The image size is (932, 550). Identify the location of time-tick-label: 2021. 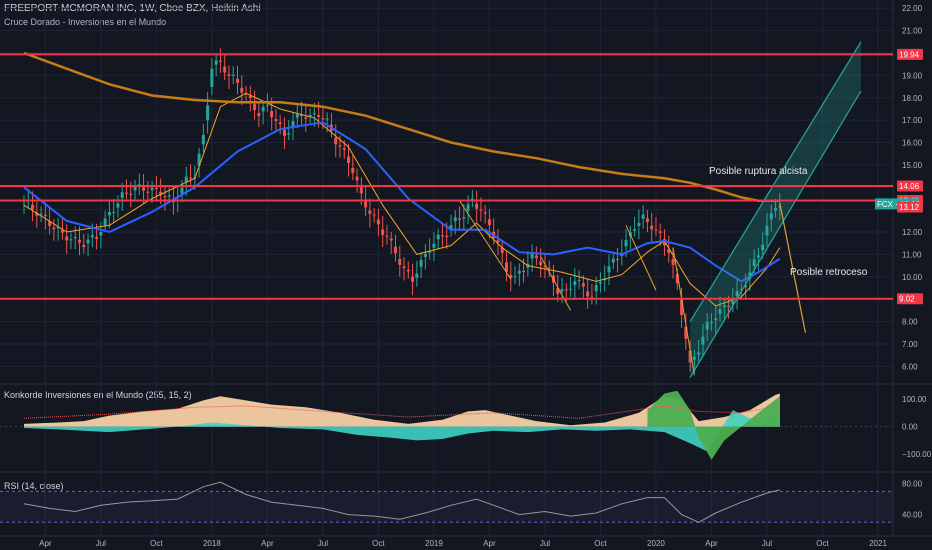
(878, 543).